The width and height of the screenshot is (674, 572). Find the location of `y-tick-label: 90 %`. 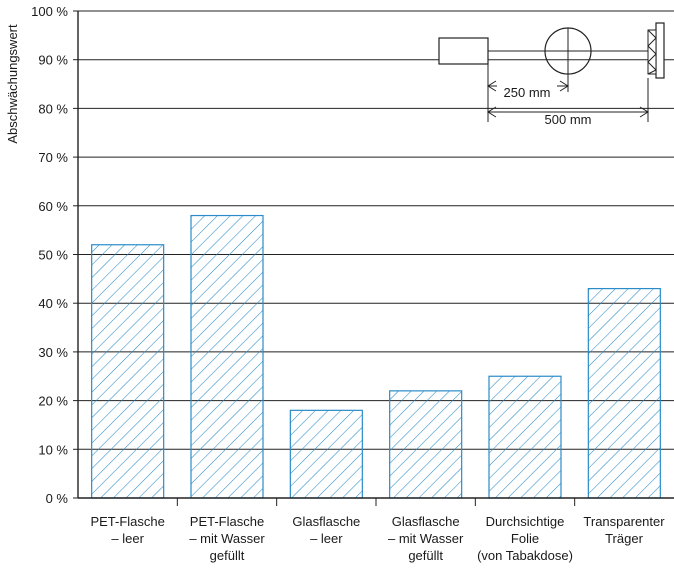

y-tick-label: 90 % is located at coordinates (53, 60).